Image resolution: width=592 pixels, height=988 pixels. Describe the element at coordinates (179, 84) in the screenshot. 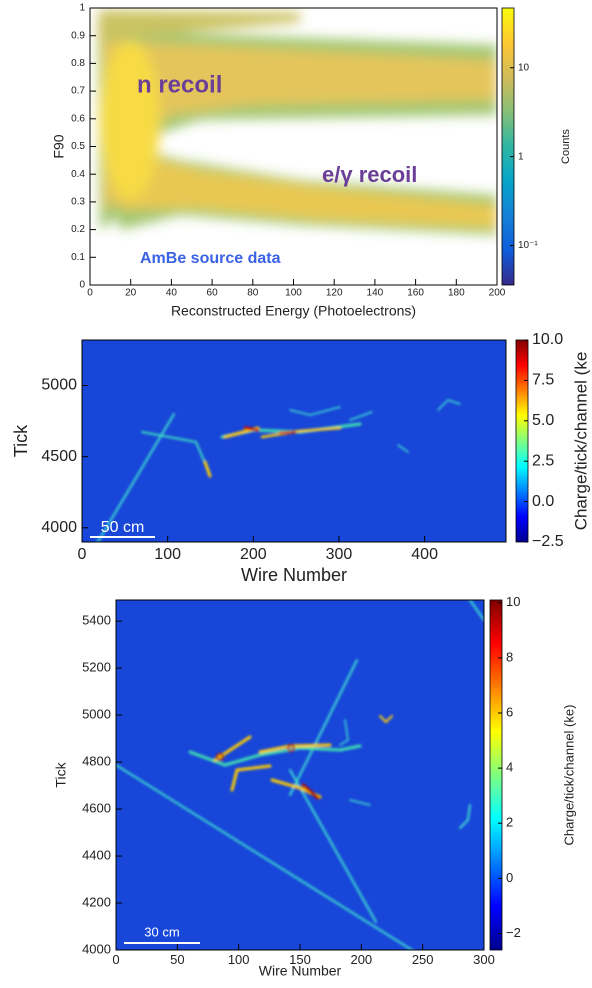

I see `annotation: n recoil` at that location.